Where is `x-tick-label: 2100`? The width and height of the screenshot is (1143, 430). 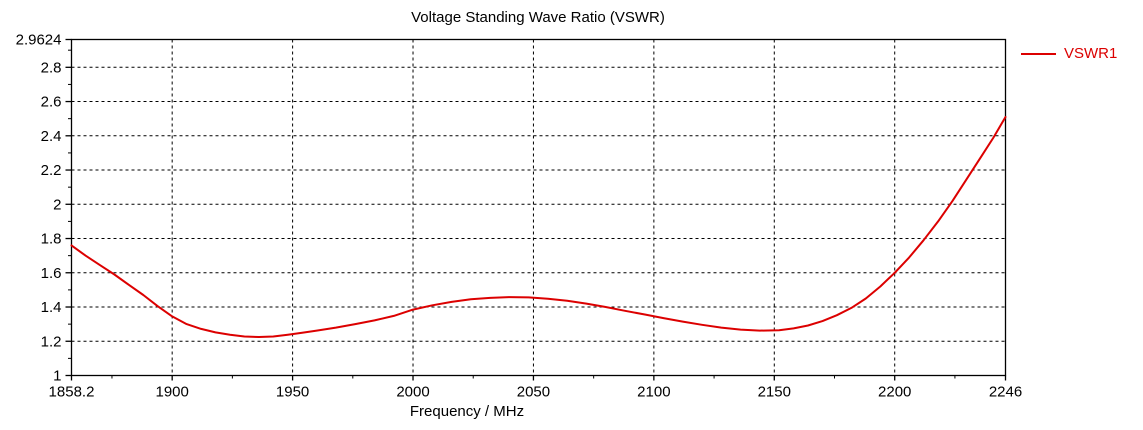 x-tick-label: 2100 is located at coordinates (653, 392).